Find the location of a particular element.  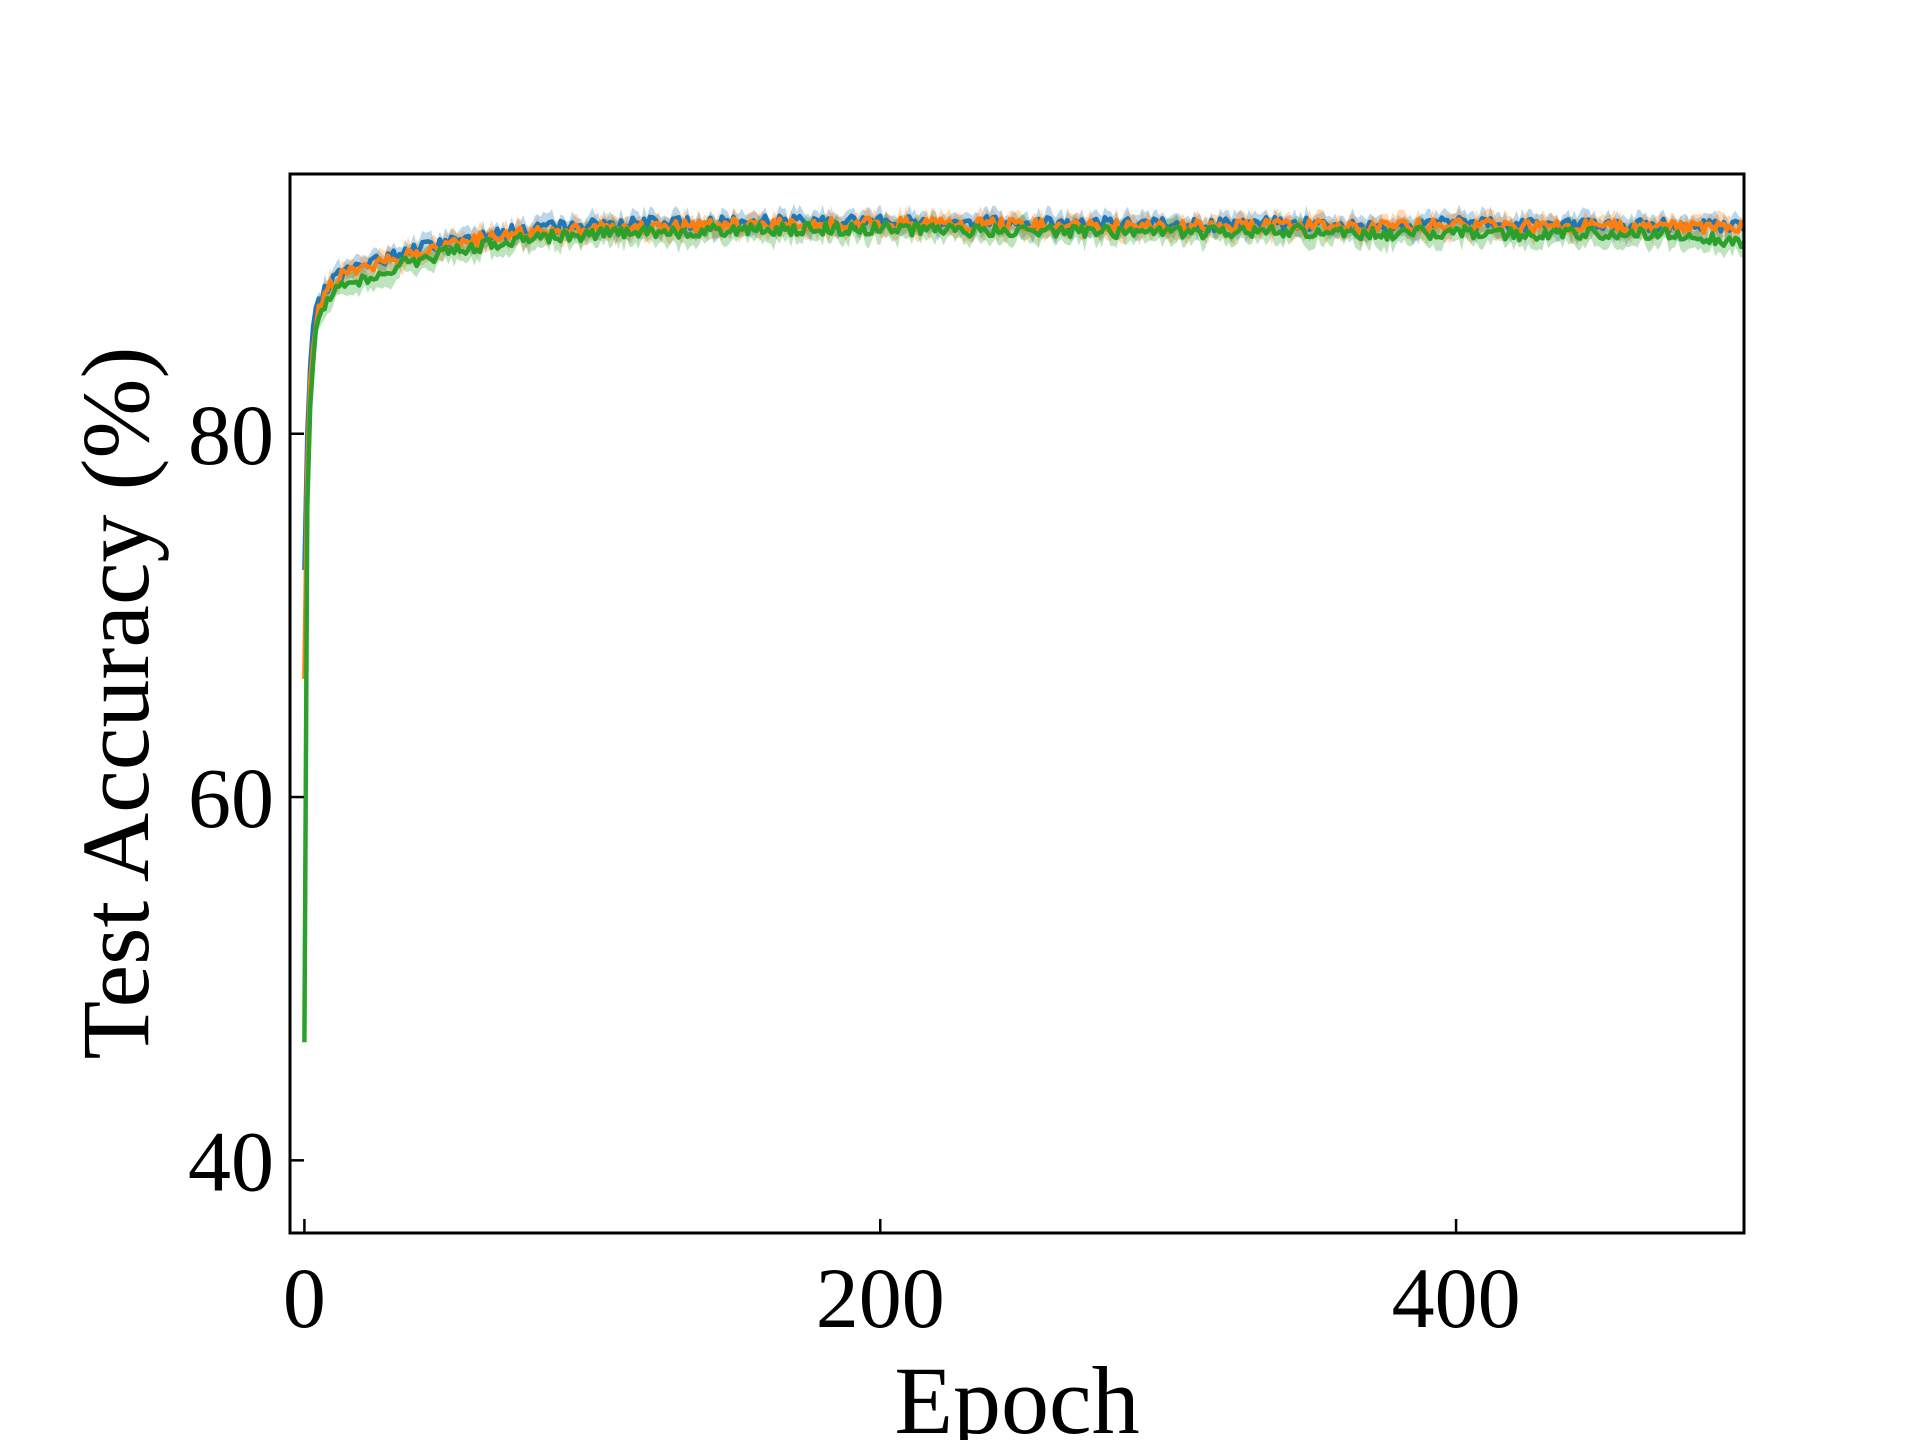

x-axis-label: Epoch is located at coordinates (1016, 1393).